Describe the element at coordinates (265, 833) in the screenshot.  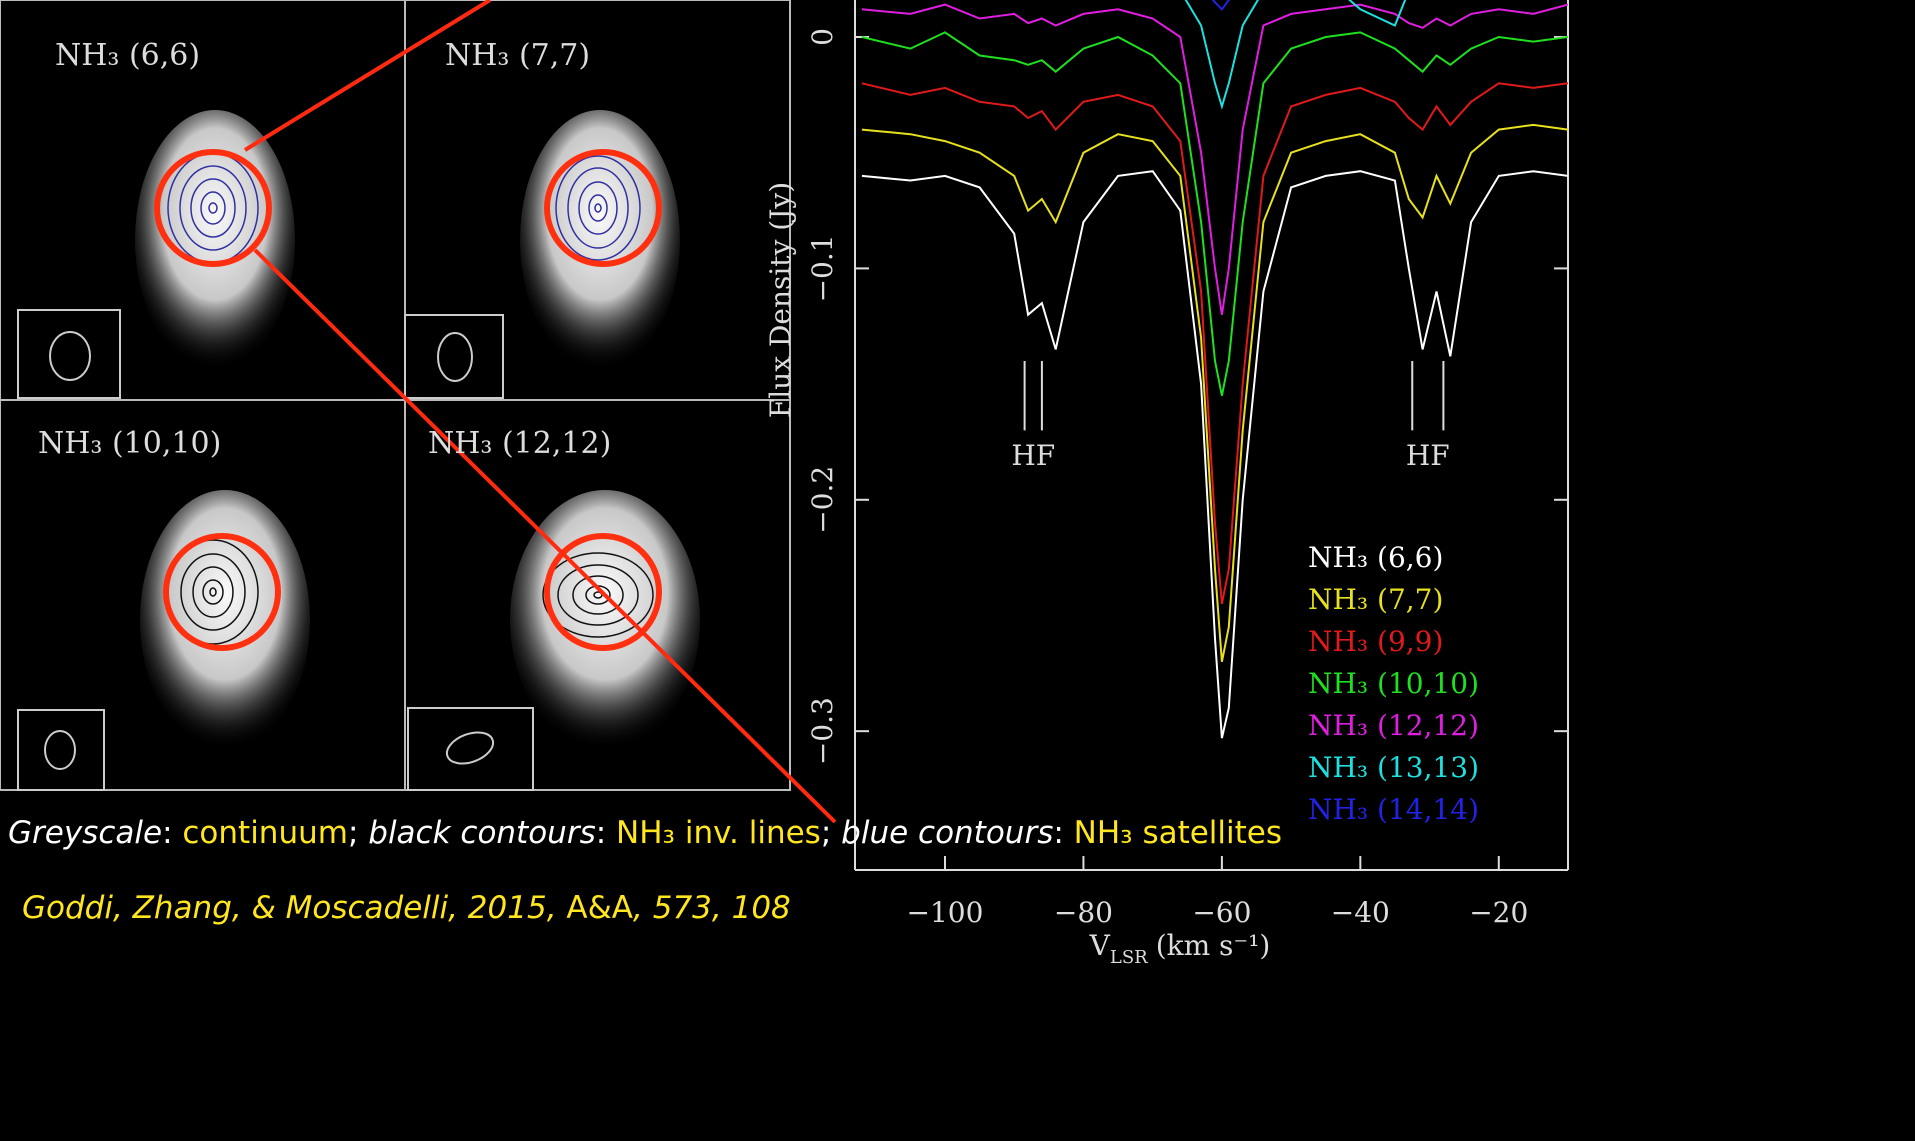
I see `caption-part: continuum` at that location.